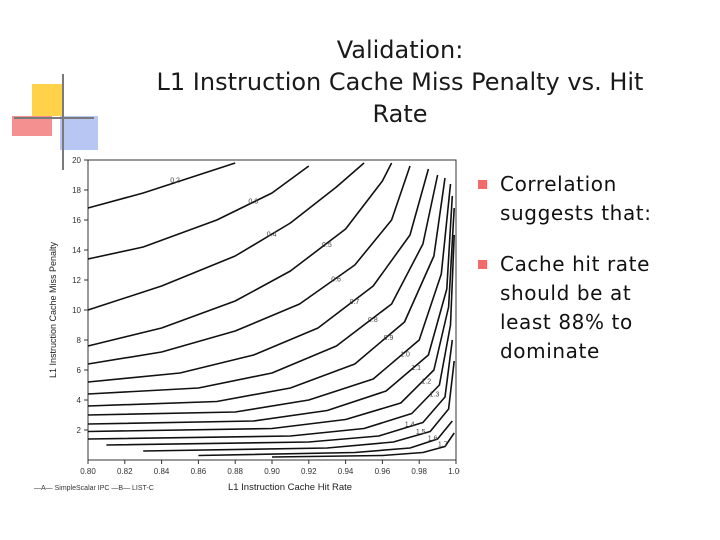 The height and width of the screenshot is (540, 720). Describe the element at coordinates (576, 198) in the screenshot. I see `bullet-text-1: Correlation suggests that:` at that location.